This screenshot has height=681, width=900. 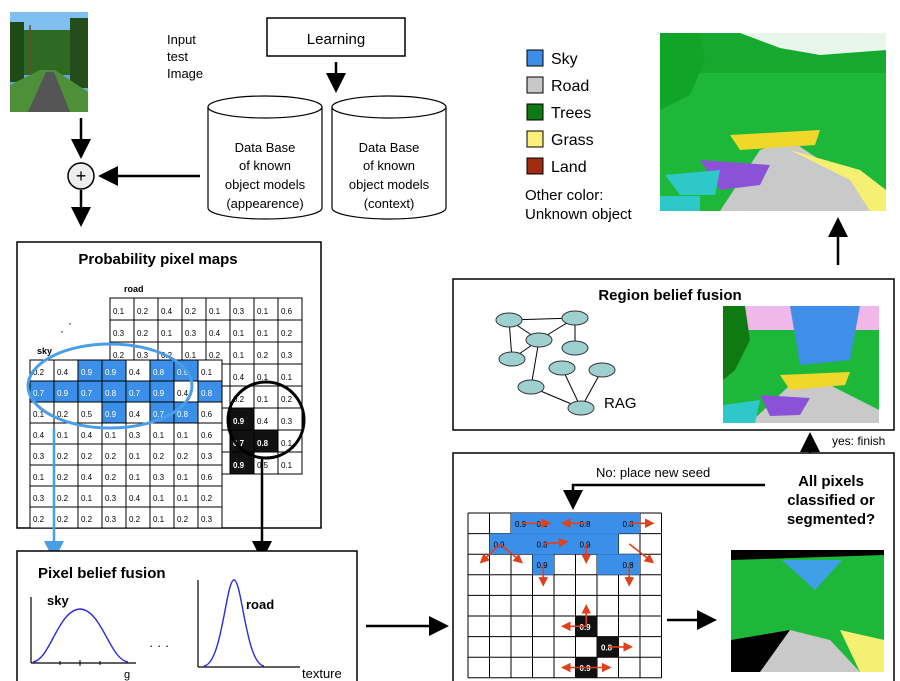 What do you see at coordinates (62, 331) in the screenshot?
I see `stack-dots: ·` at bounding box center [62, 331].